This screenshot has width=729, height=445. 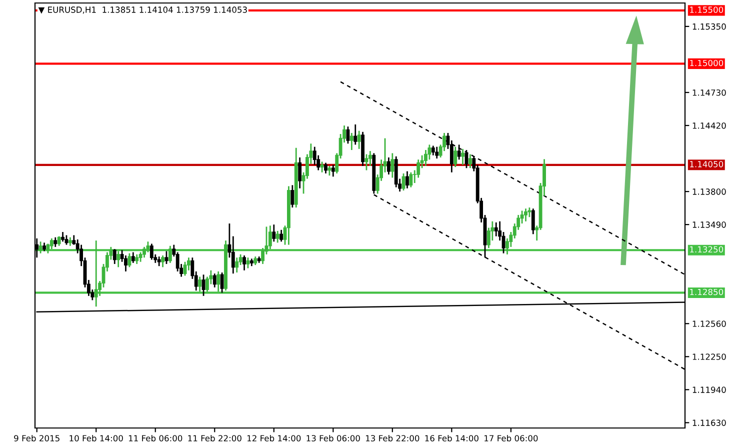 What do you see at coordinates (393, 438) in the screenshot?
I see `x-tick-label: 13 Feb 22:00` at bounding box center [393, 438].